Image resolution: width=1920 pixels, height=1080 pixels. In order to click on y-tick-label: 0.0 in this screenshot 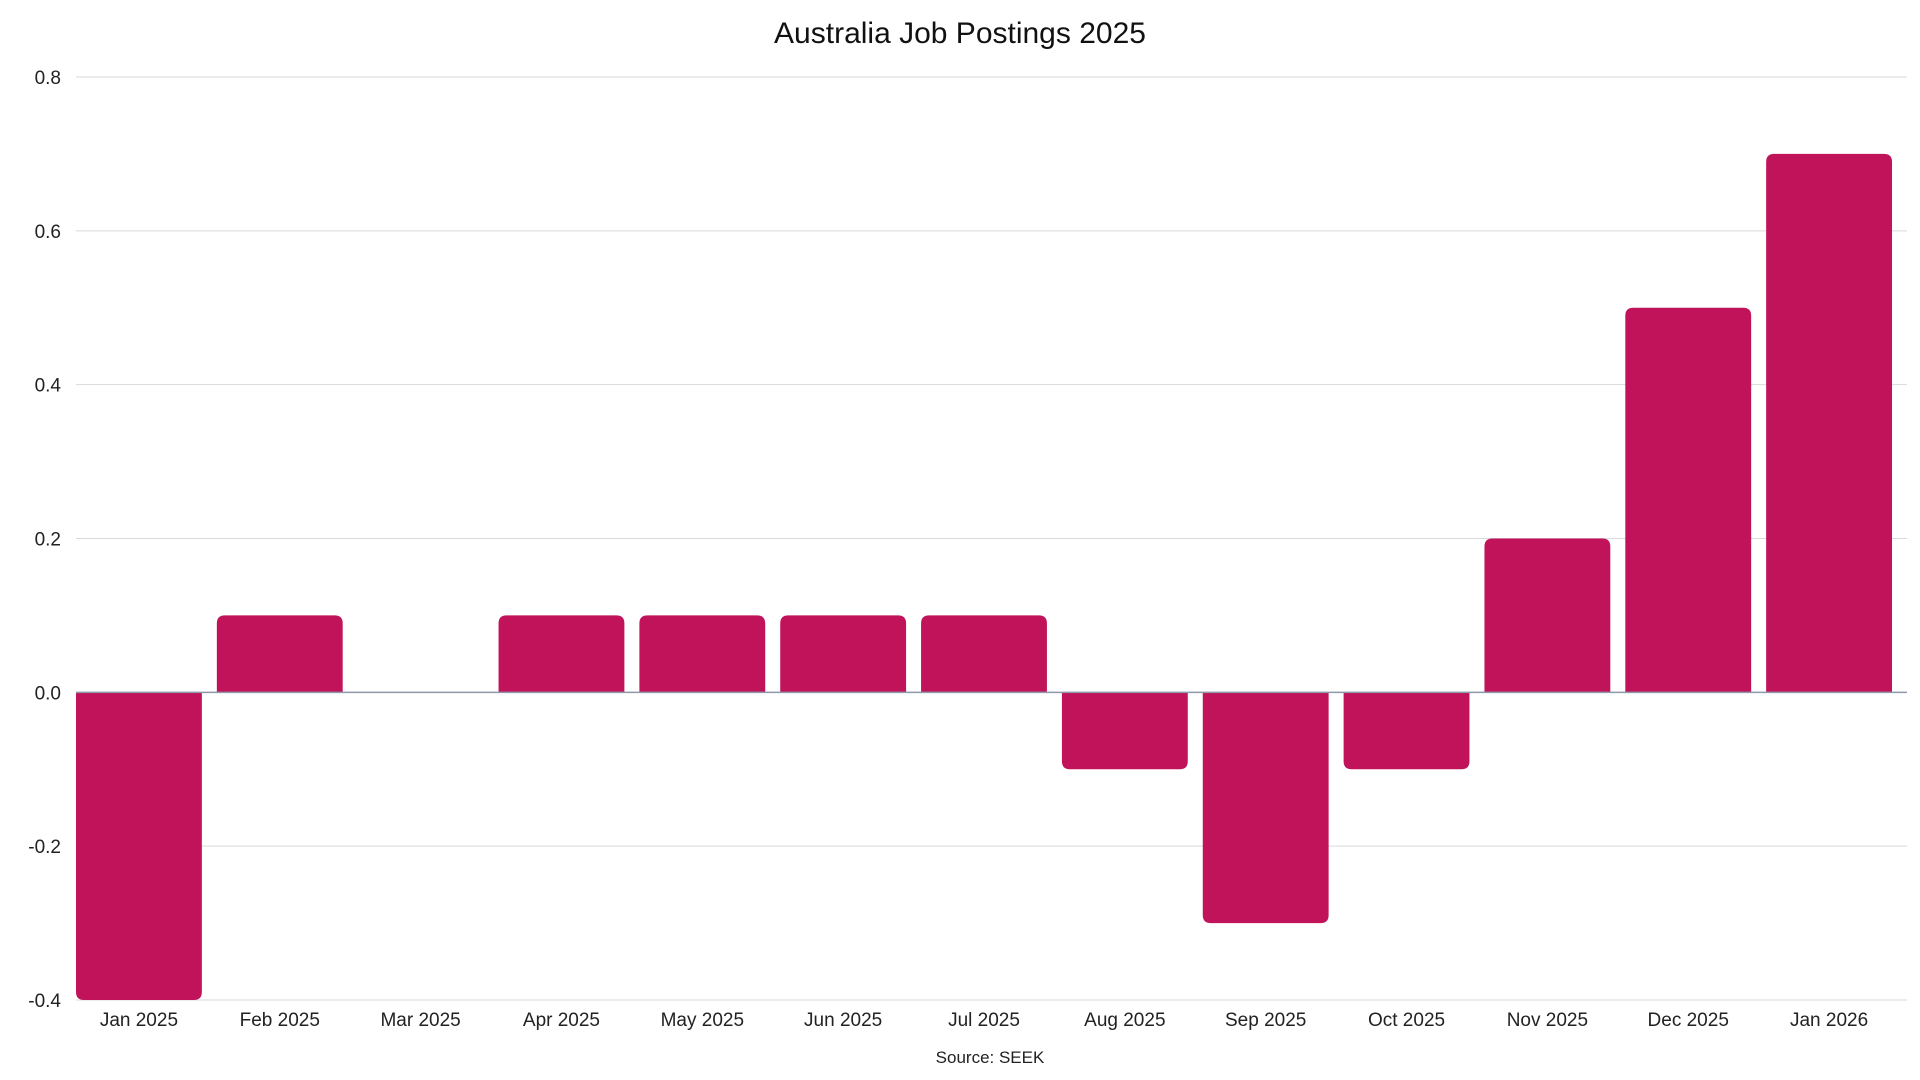, I will do `click(48, 693)`.